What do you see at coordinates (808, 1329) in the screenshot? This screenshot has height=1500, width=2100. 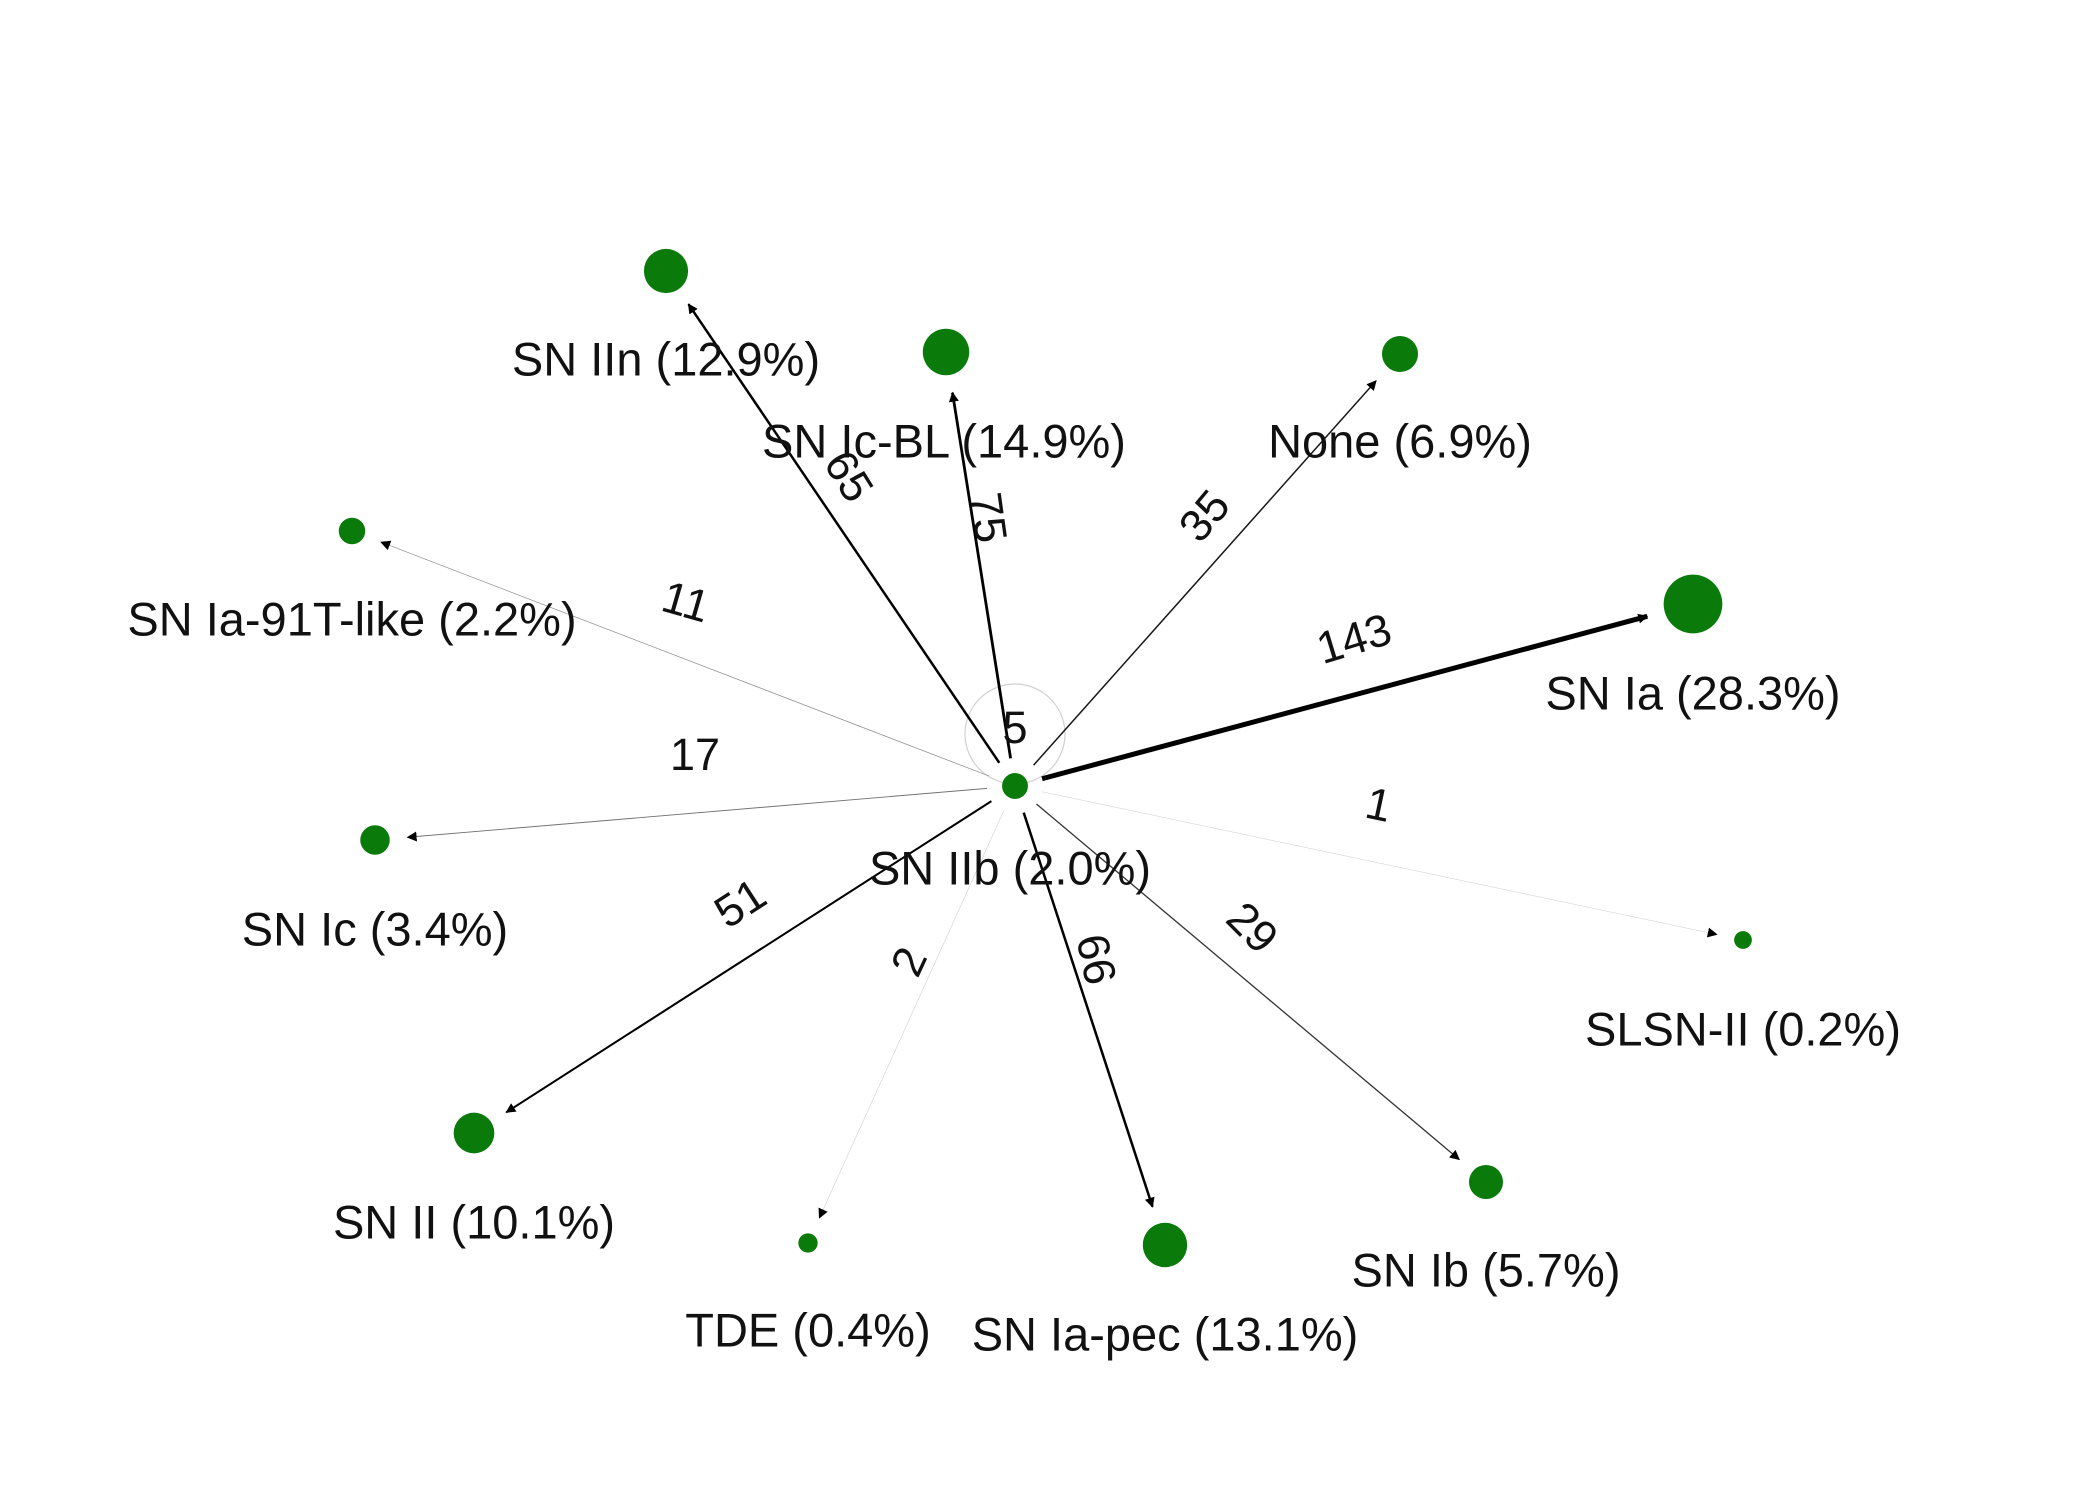 I see `node-label-tde: TDE (0.4%)` at bounding box center [808, 1329].